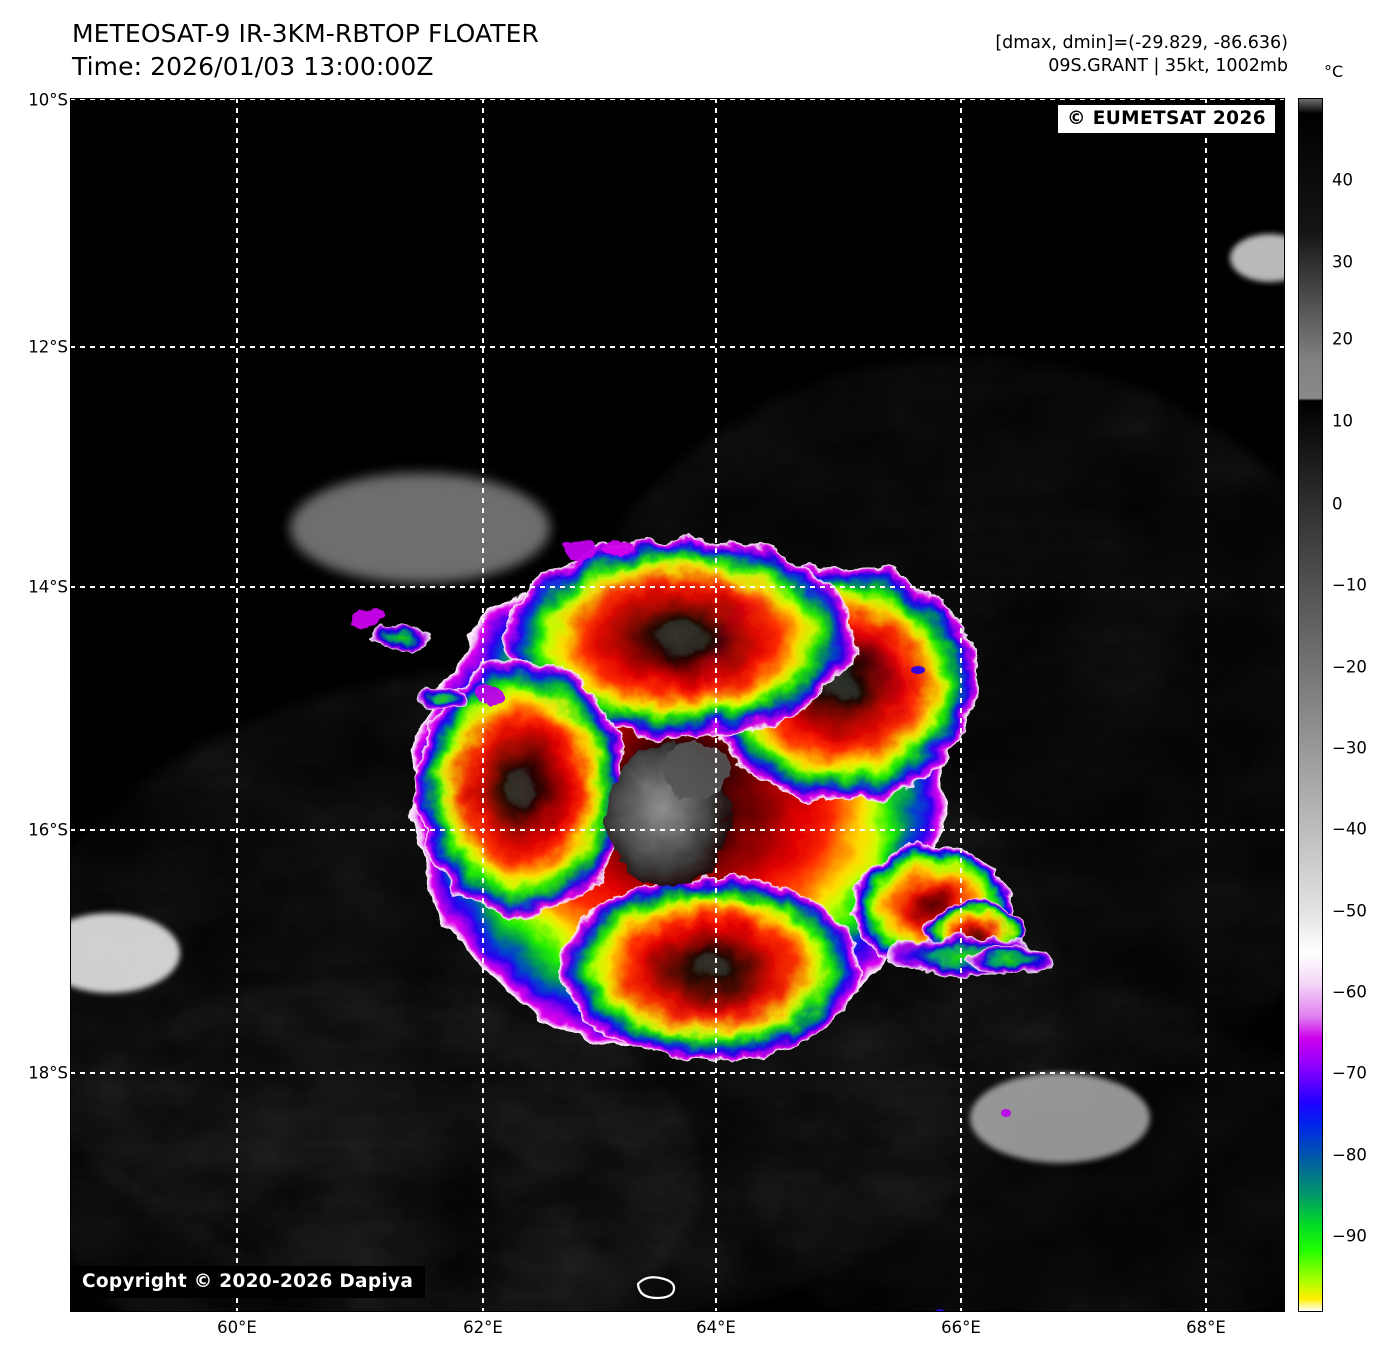 The image size is (1388, 1360). Describe the element at coordinates (1206, 705) in the screenshot. I see `gridline-lon-68e` at that location.